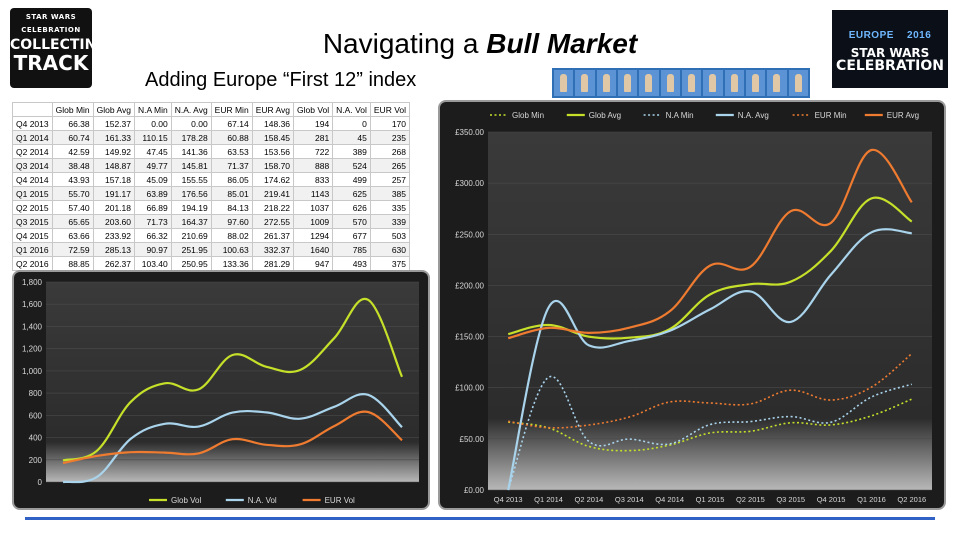 The width and height of the screenshot is (960, 540). Describe the element at coordinates (710, 425) in the screenshot. I see `series-line-glob-min` at that location.